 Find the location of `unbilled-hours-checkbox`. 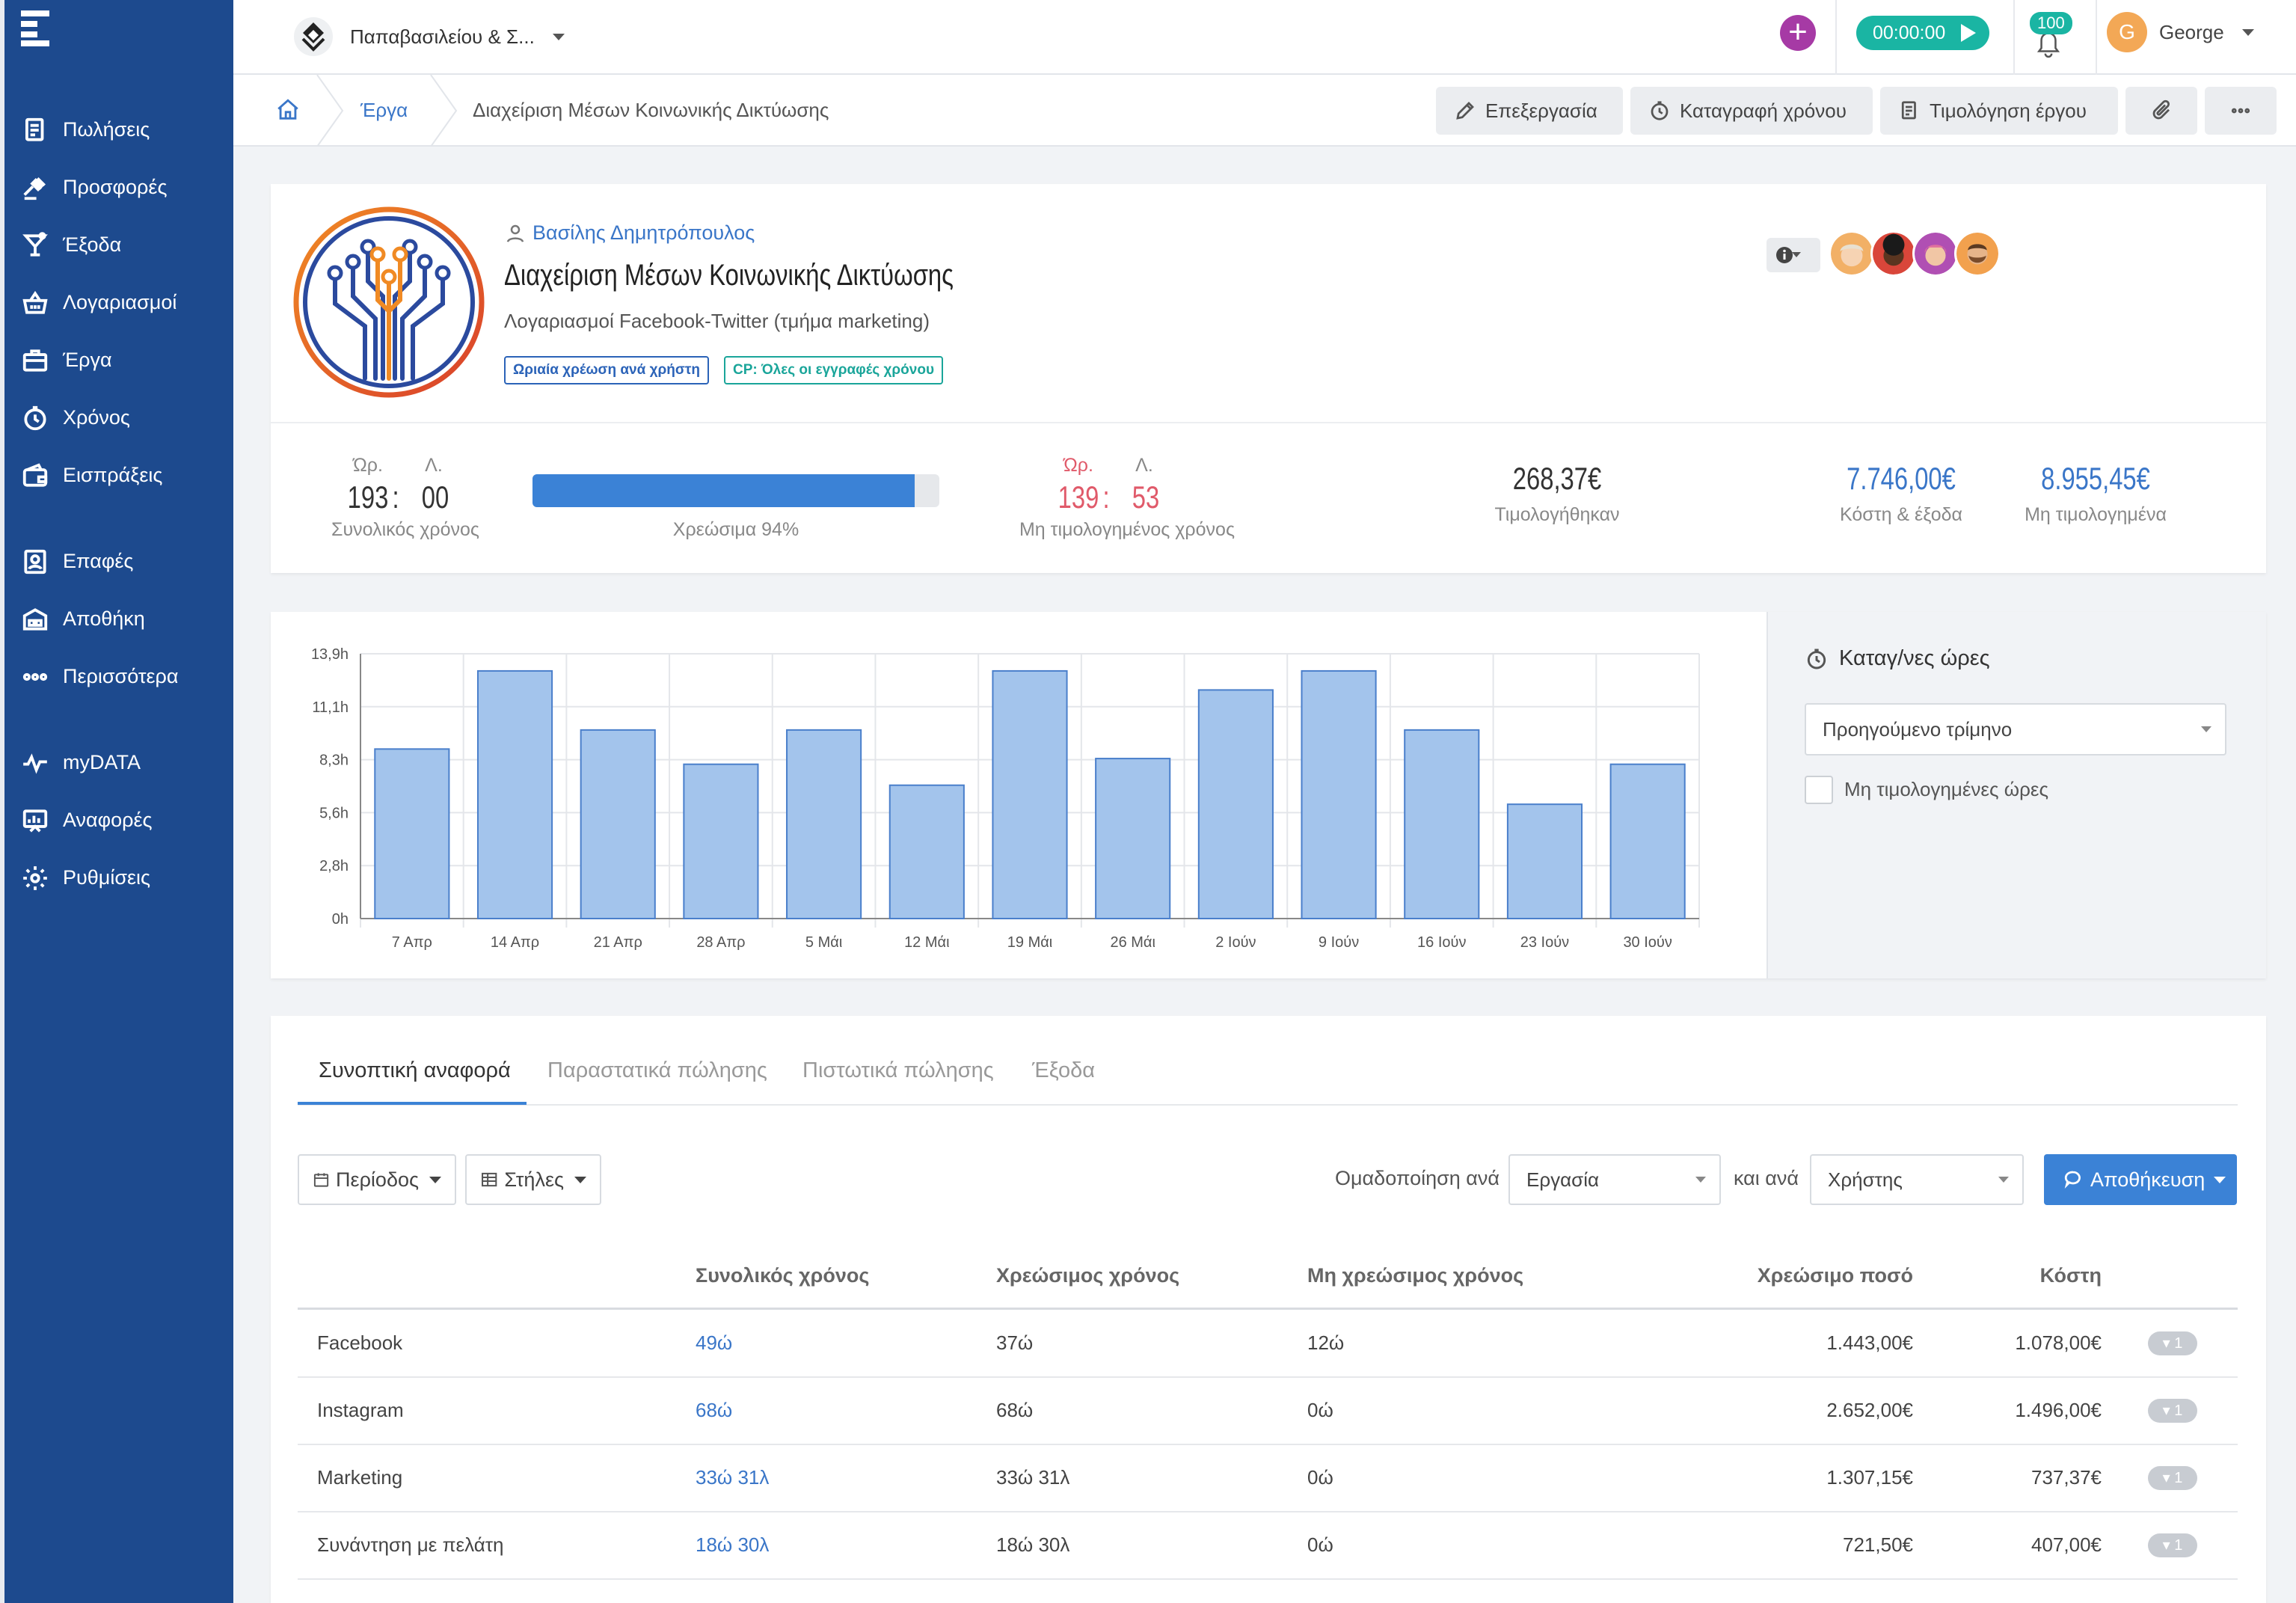

unbilled-hours-checkbox is located at coordinates (1819, 790).